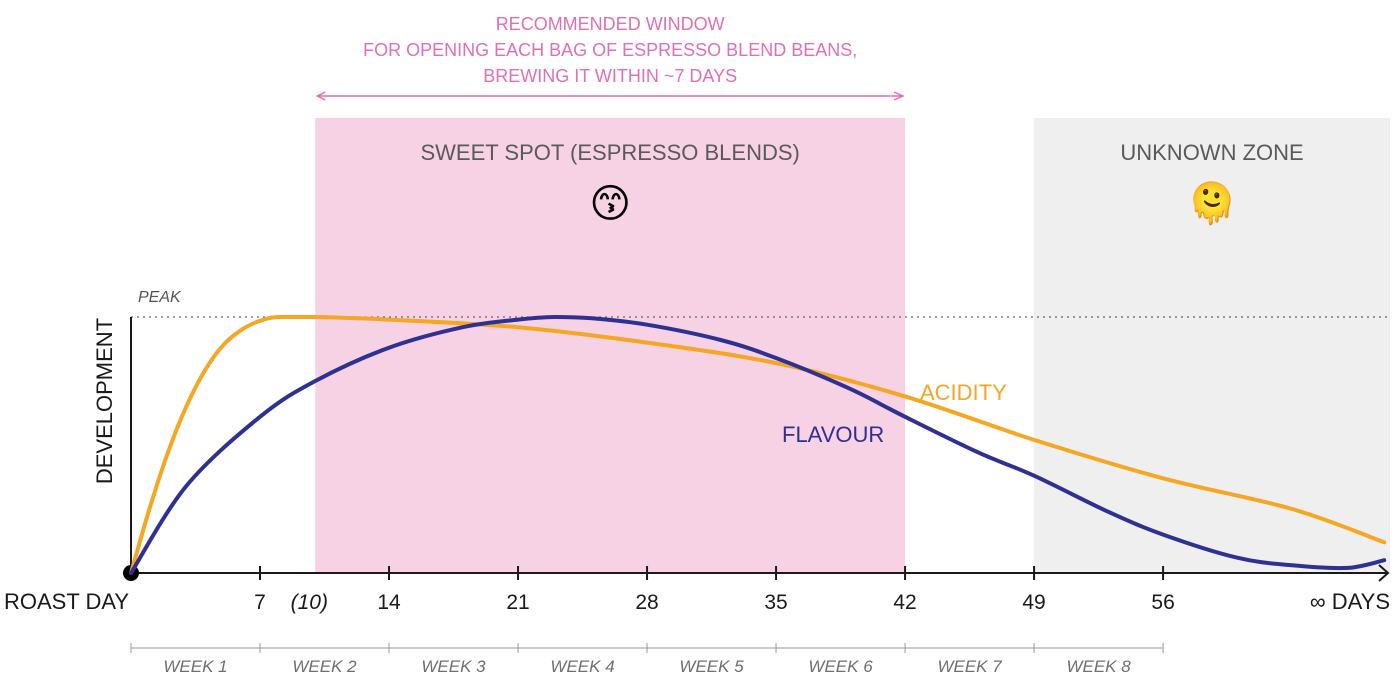 This screenshot has width=1400, height=696. What do you see at coordinates (309, 602) in the screenshot?
I see `x-tick-label: (10)` at bounding box center [309, 602].